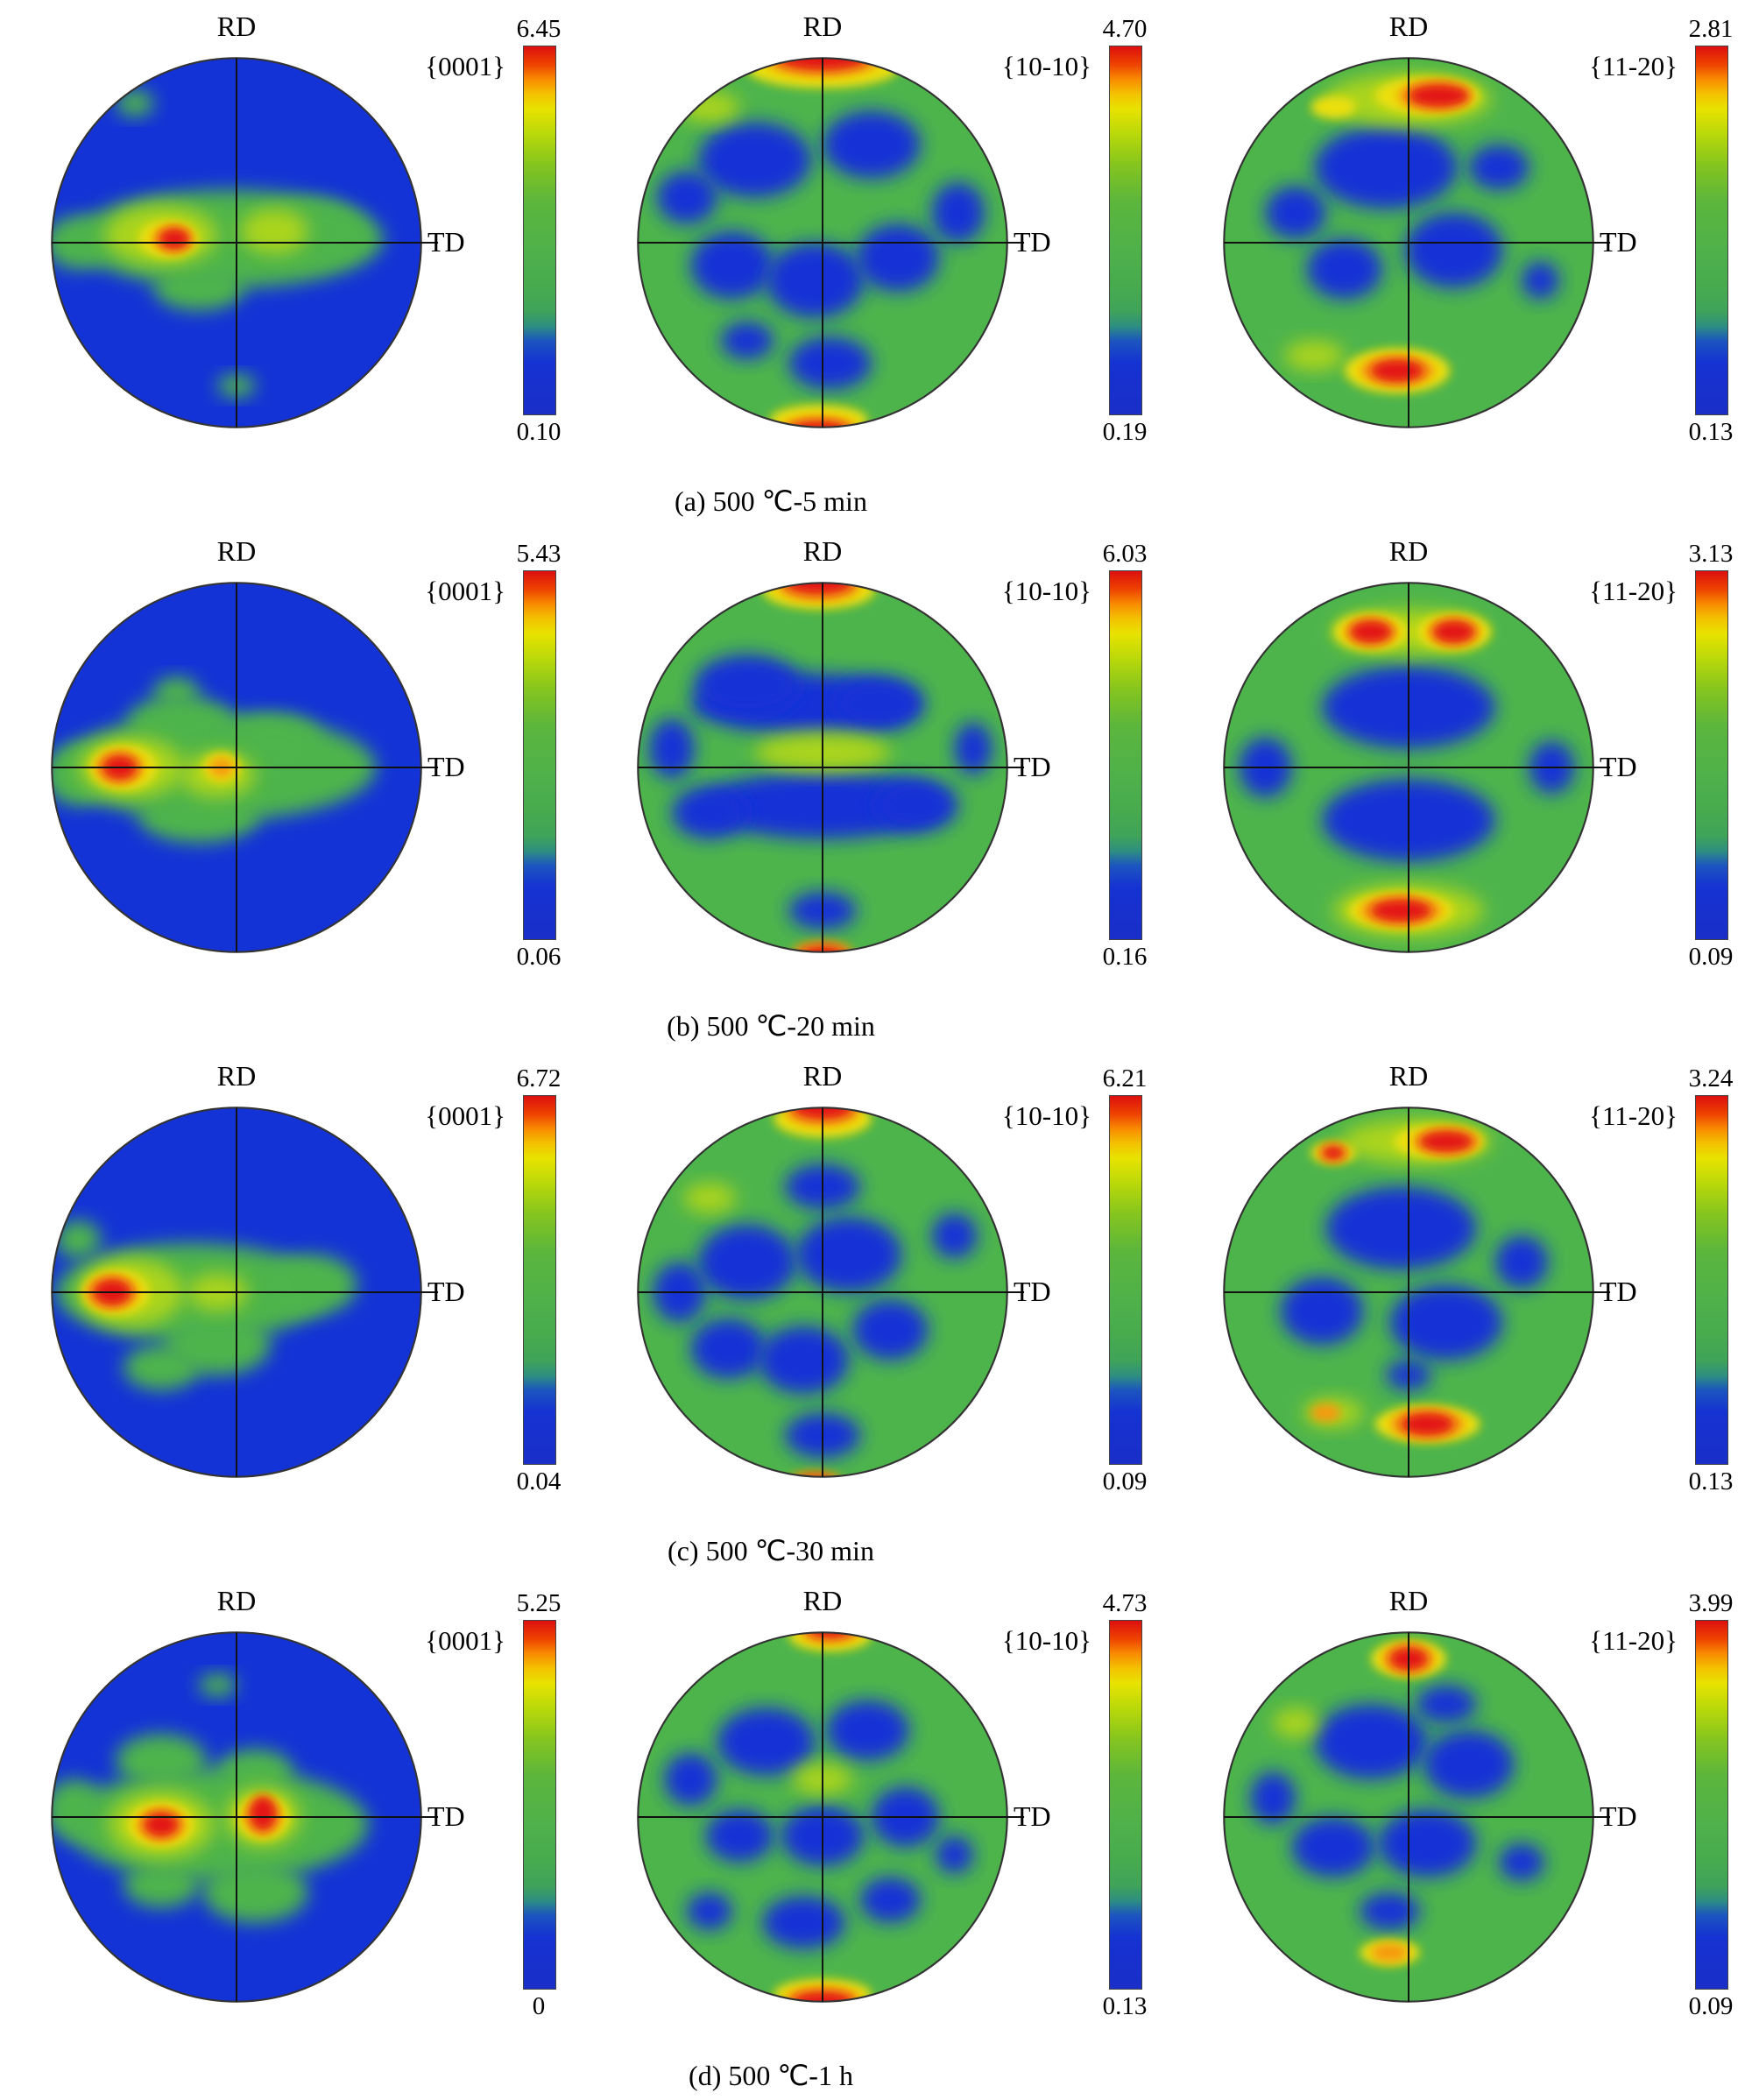  I want to click on pole-figure-panel: RD {10-10} TD 4.70 0.19, so click(879, 239).